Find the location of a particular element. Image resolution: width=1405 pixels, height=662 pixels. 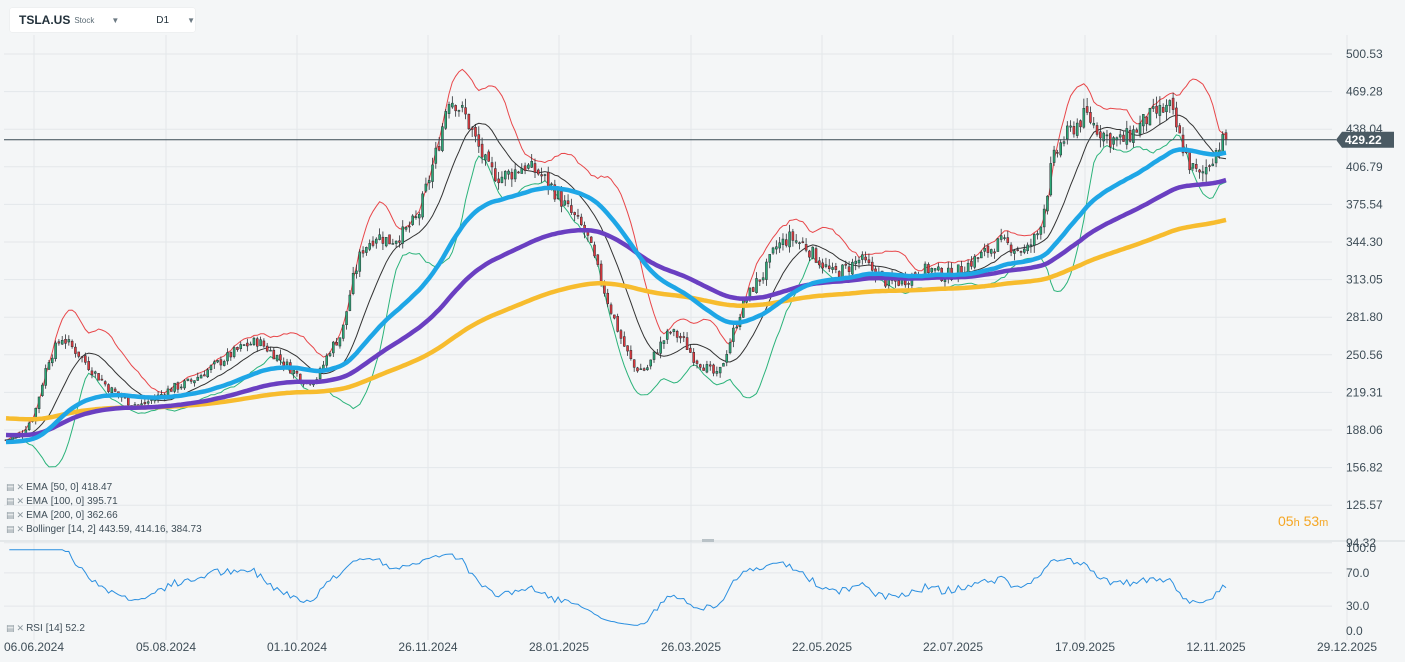

timer-m-unit: m is located at coordinates (1324, 523).